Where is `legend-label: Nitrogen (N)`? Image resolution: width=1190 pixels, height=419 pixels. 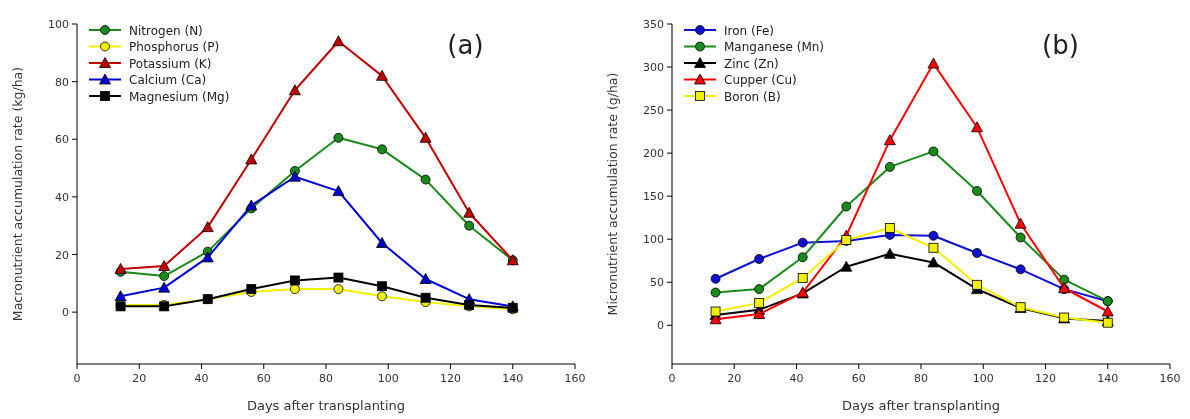
legend-label: Nitrogen (N) is located at coordinates (166, 30).